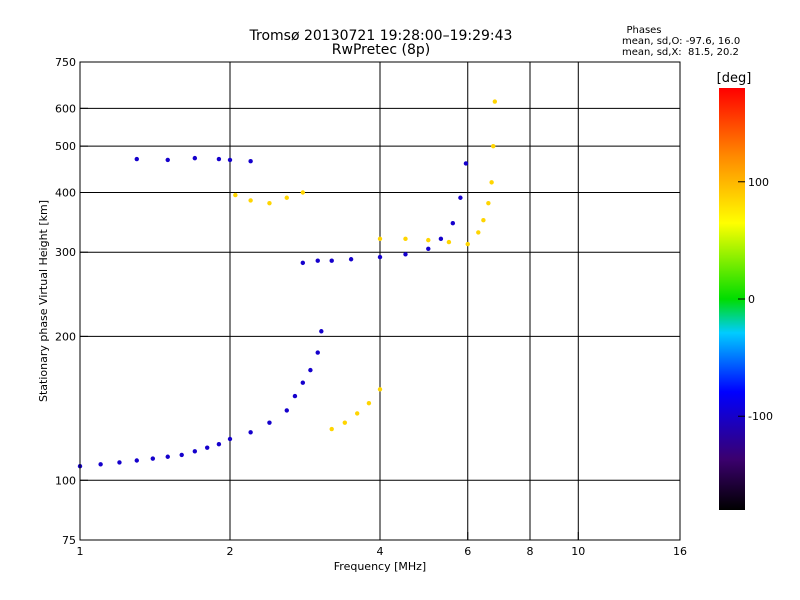 The height and width of the screenshot is (600, 800). Describe the element at coordinates (381, 36) in the screenshot. I see `chart-title: Tromsø 20130721 19:28:00–19:29:43` at that location.